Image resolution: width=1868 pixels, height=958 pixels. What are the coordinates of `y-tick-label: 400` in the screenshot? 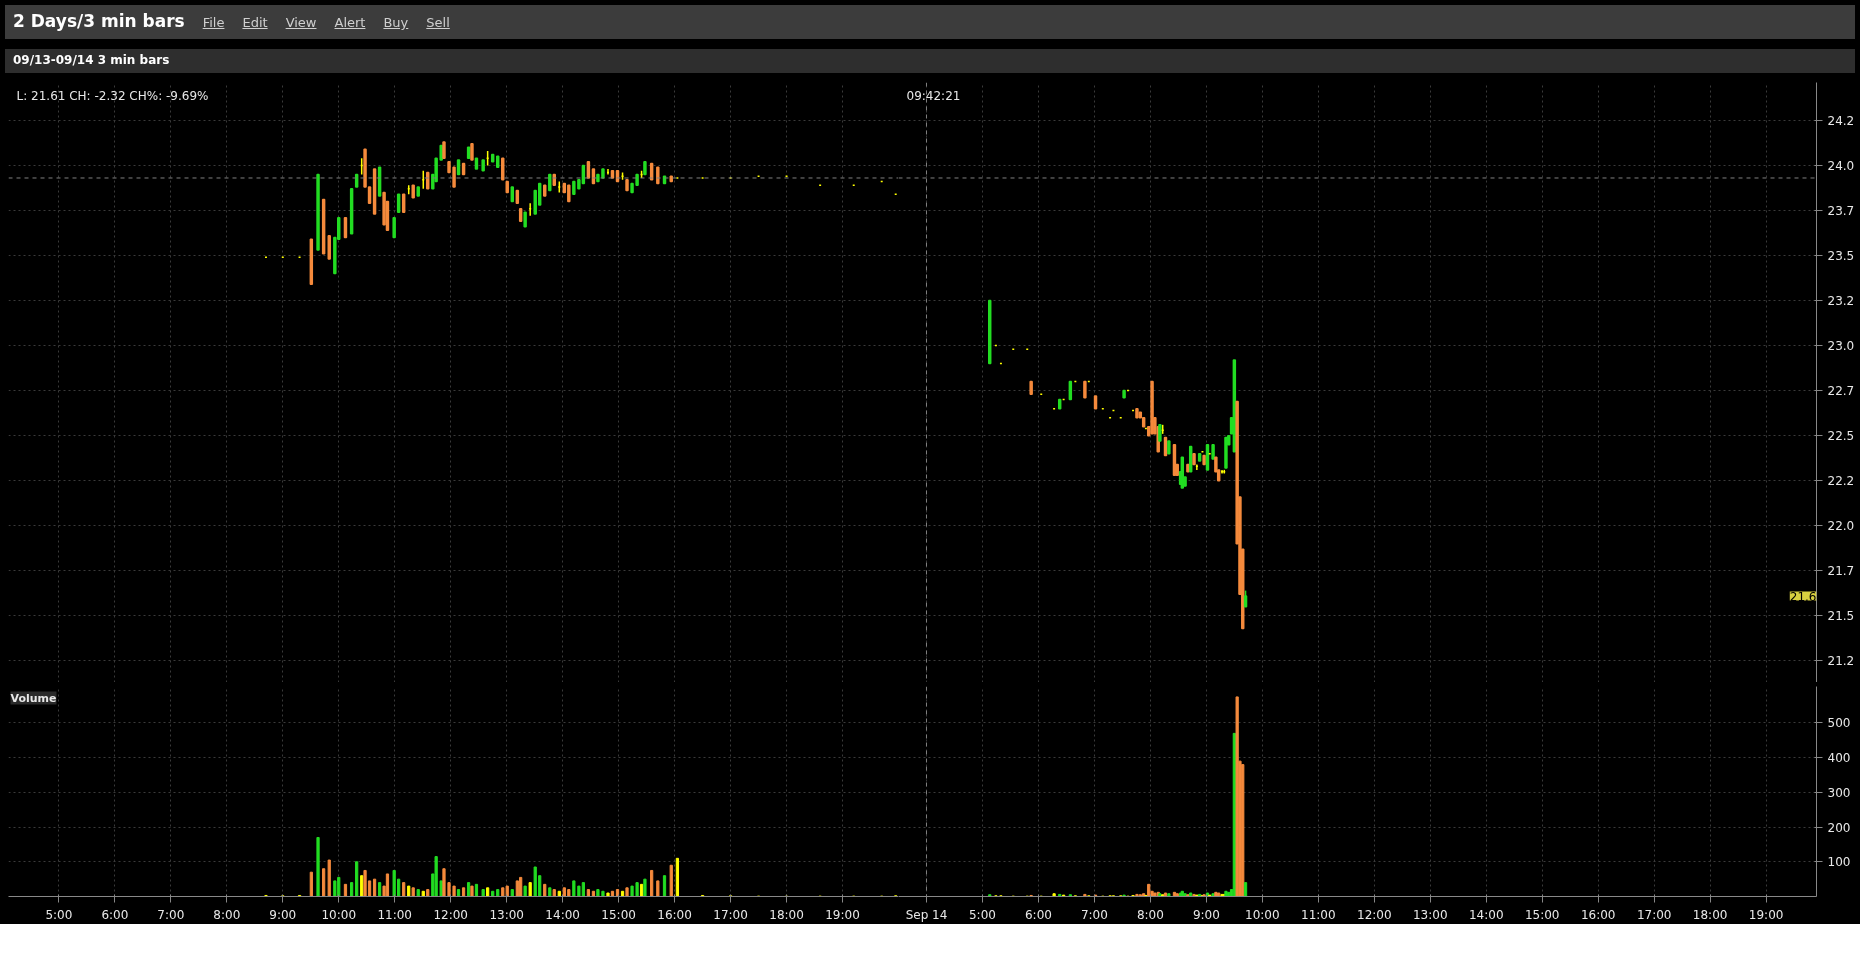 It's located at (1839, 758).